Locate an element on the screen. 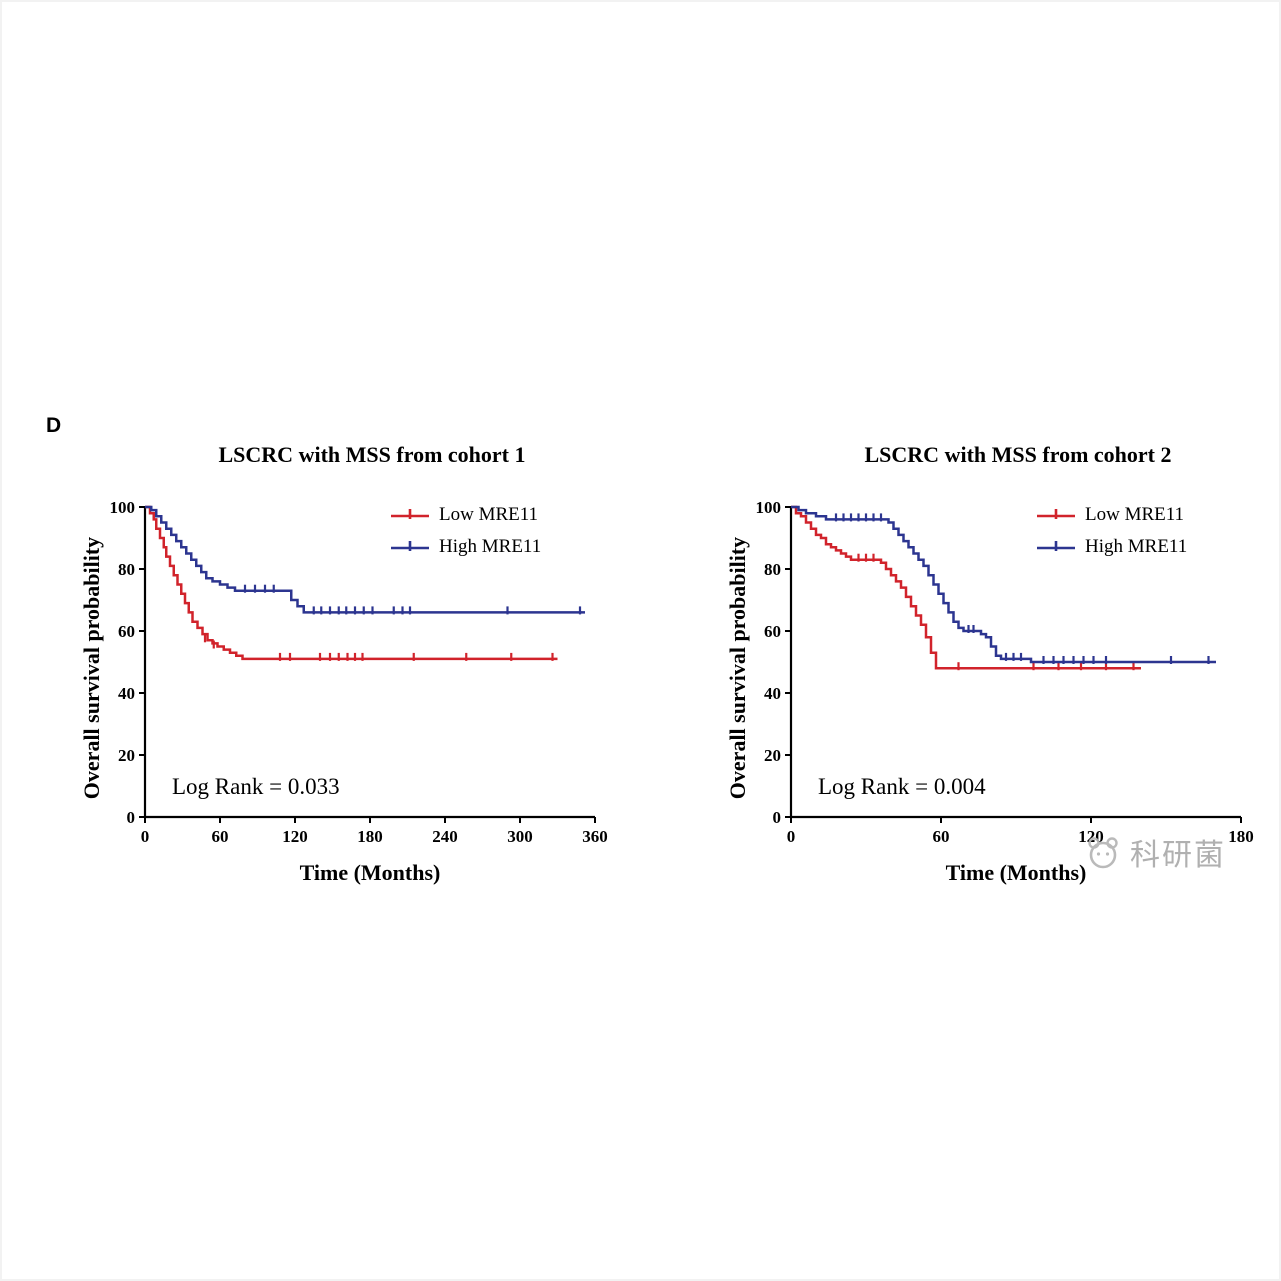  log-rank-text: Log Rank = 0.033 is located at coordinates (256, 786).